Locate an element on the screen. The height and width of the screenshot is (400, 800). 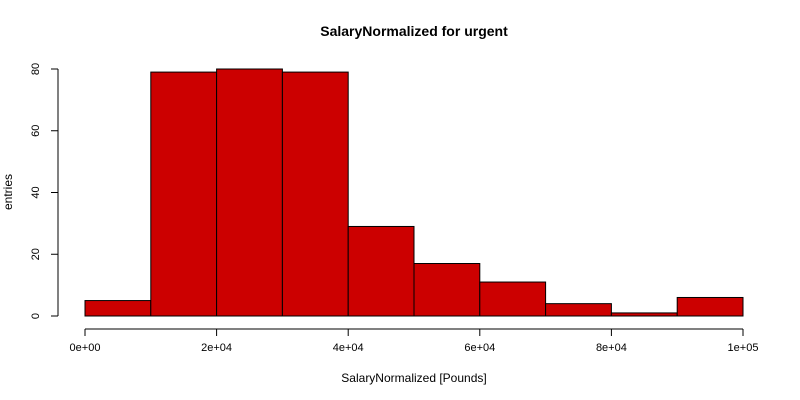
x-tick-label: 8e+04 is located at coordinates (611, 348).